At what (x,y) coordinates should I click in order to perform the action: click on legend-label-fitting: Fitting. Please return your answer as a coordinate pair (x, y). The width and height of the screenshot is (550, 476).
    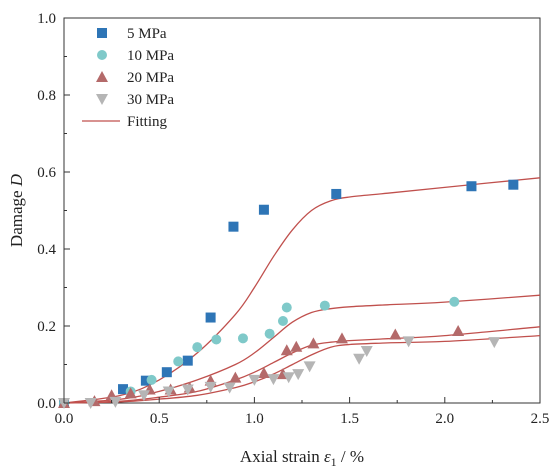
    Looking at the image, I should click on (147, 122).